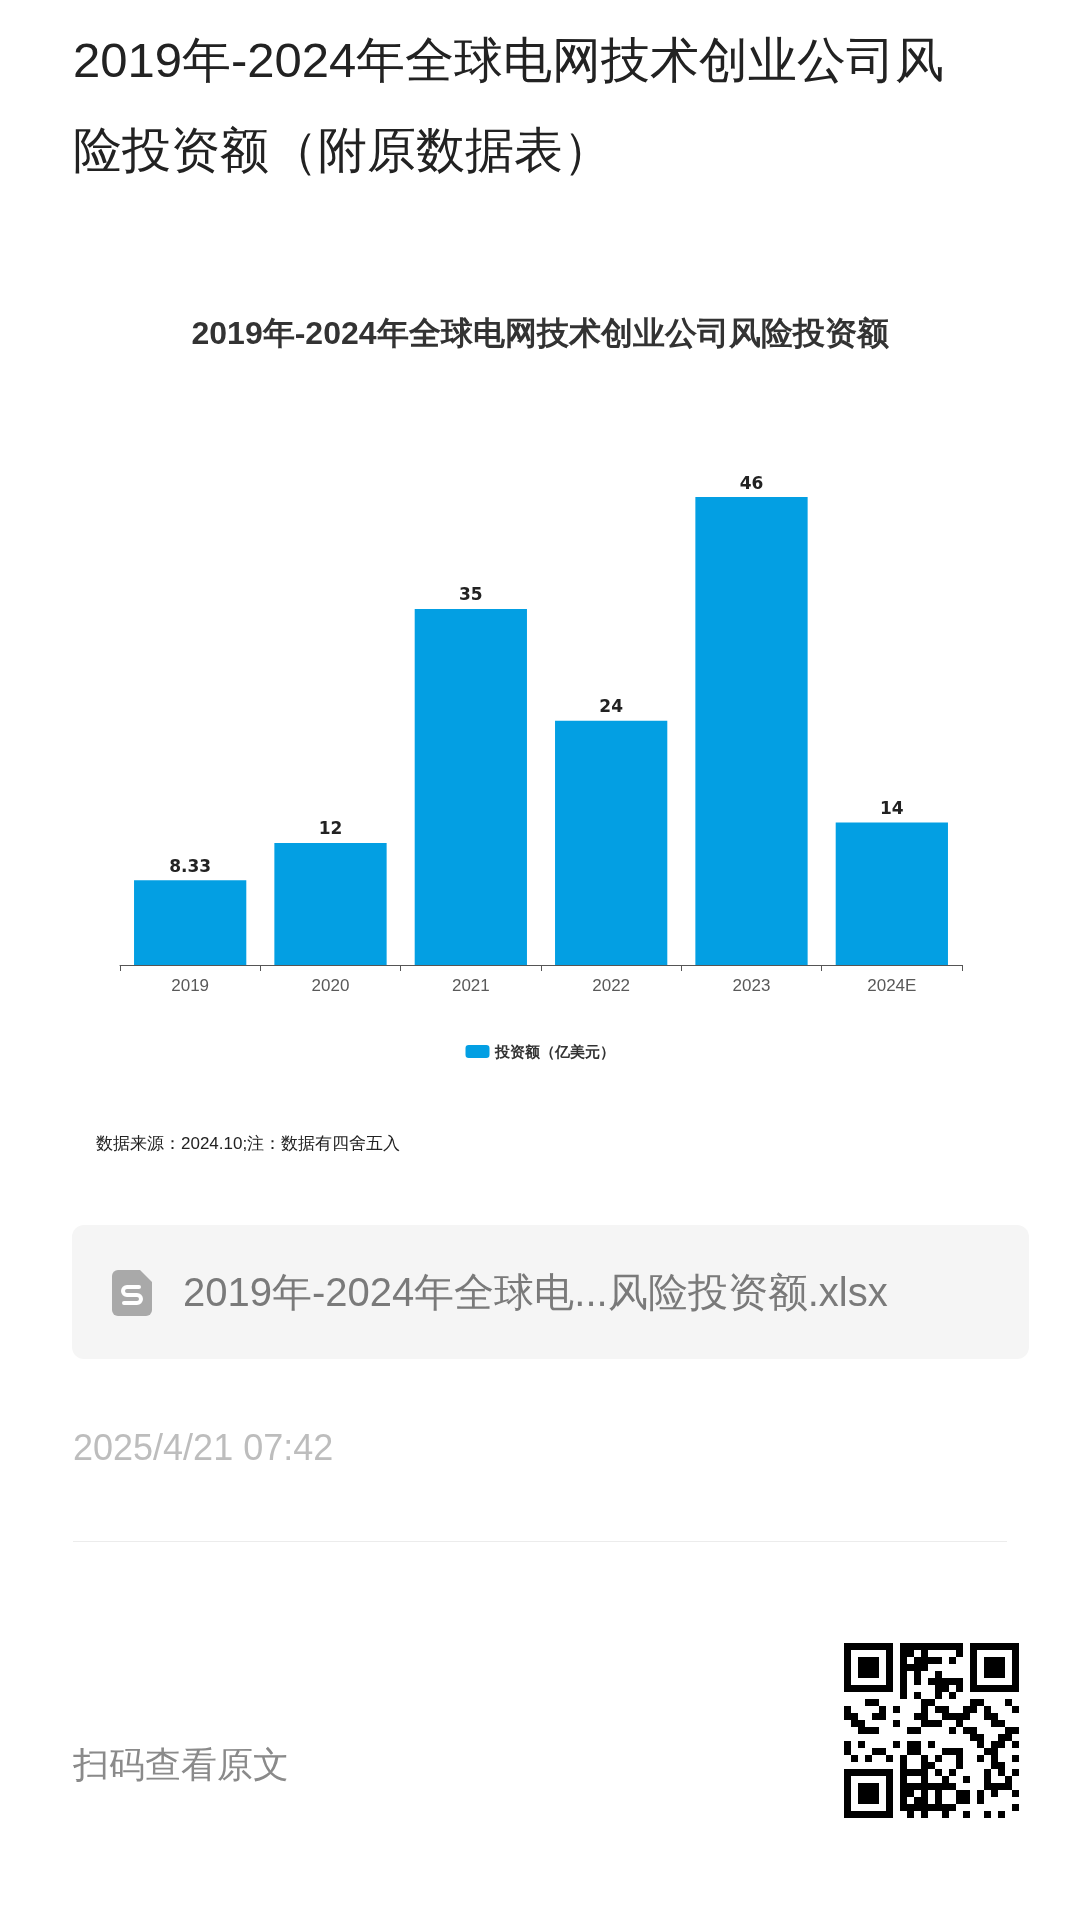 Image resolution: width=1080 pixels, height=1911 pixels. Describe the element at coordinates (751, 482) in the screenshot. I see `data-label: 46` at that location.